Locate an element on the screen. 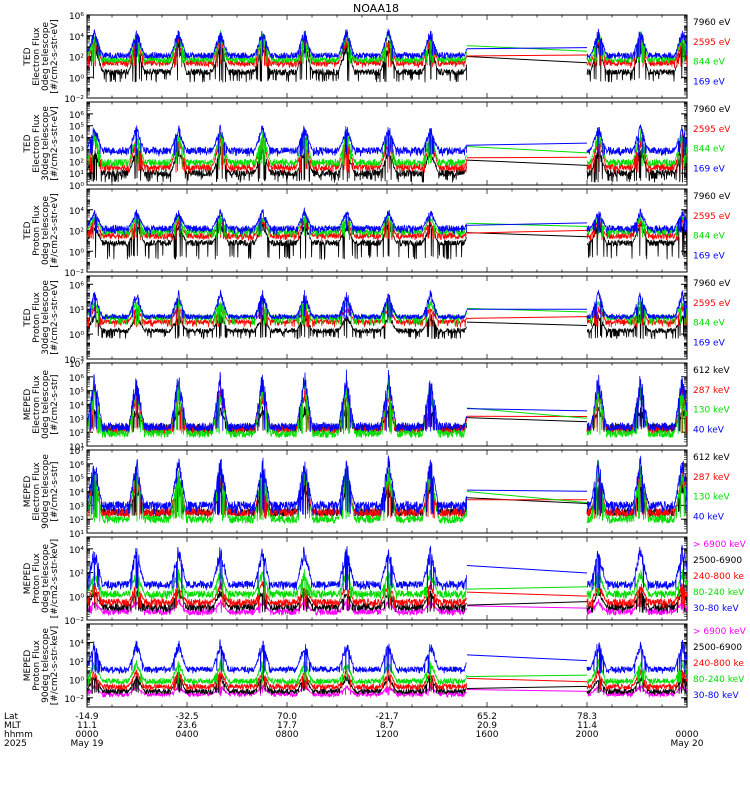 This screenshot has width=750, height=800. mlt-value: 23.6 is located at coordinates (187, 726).